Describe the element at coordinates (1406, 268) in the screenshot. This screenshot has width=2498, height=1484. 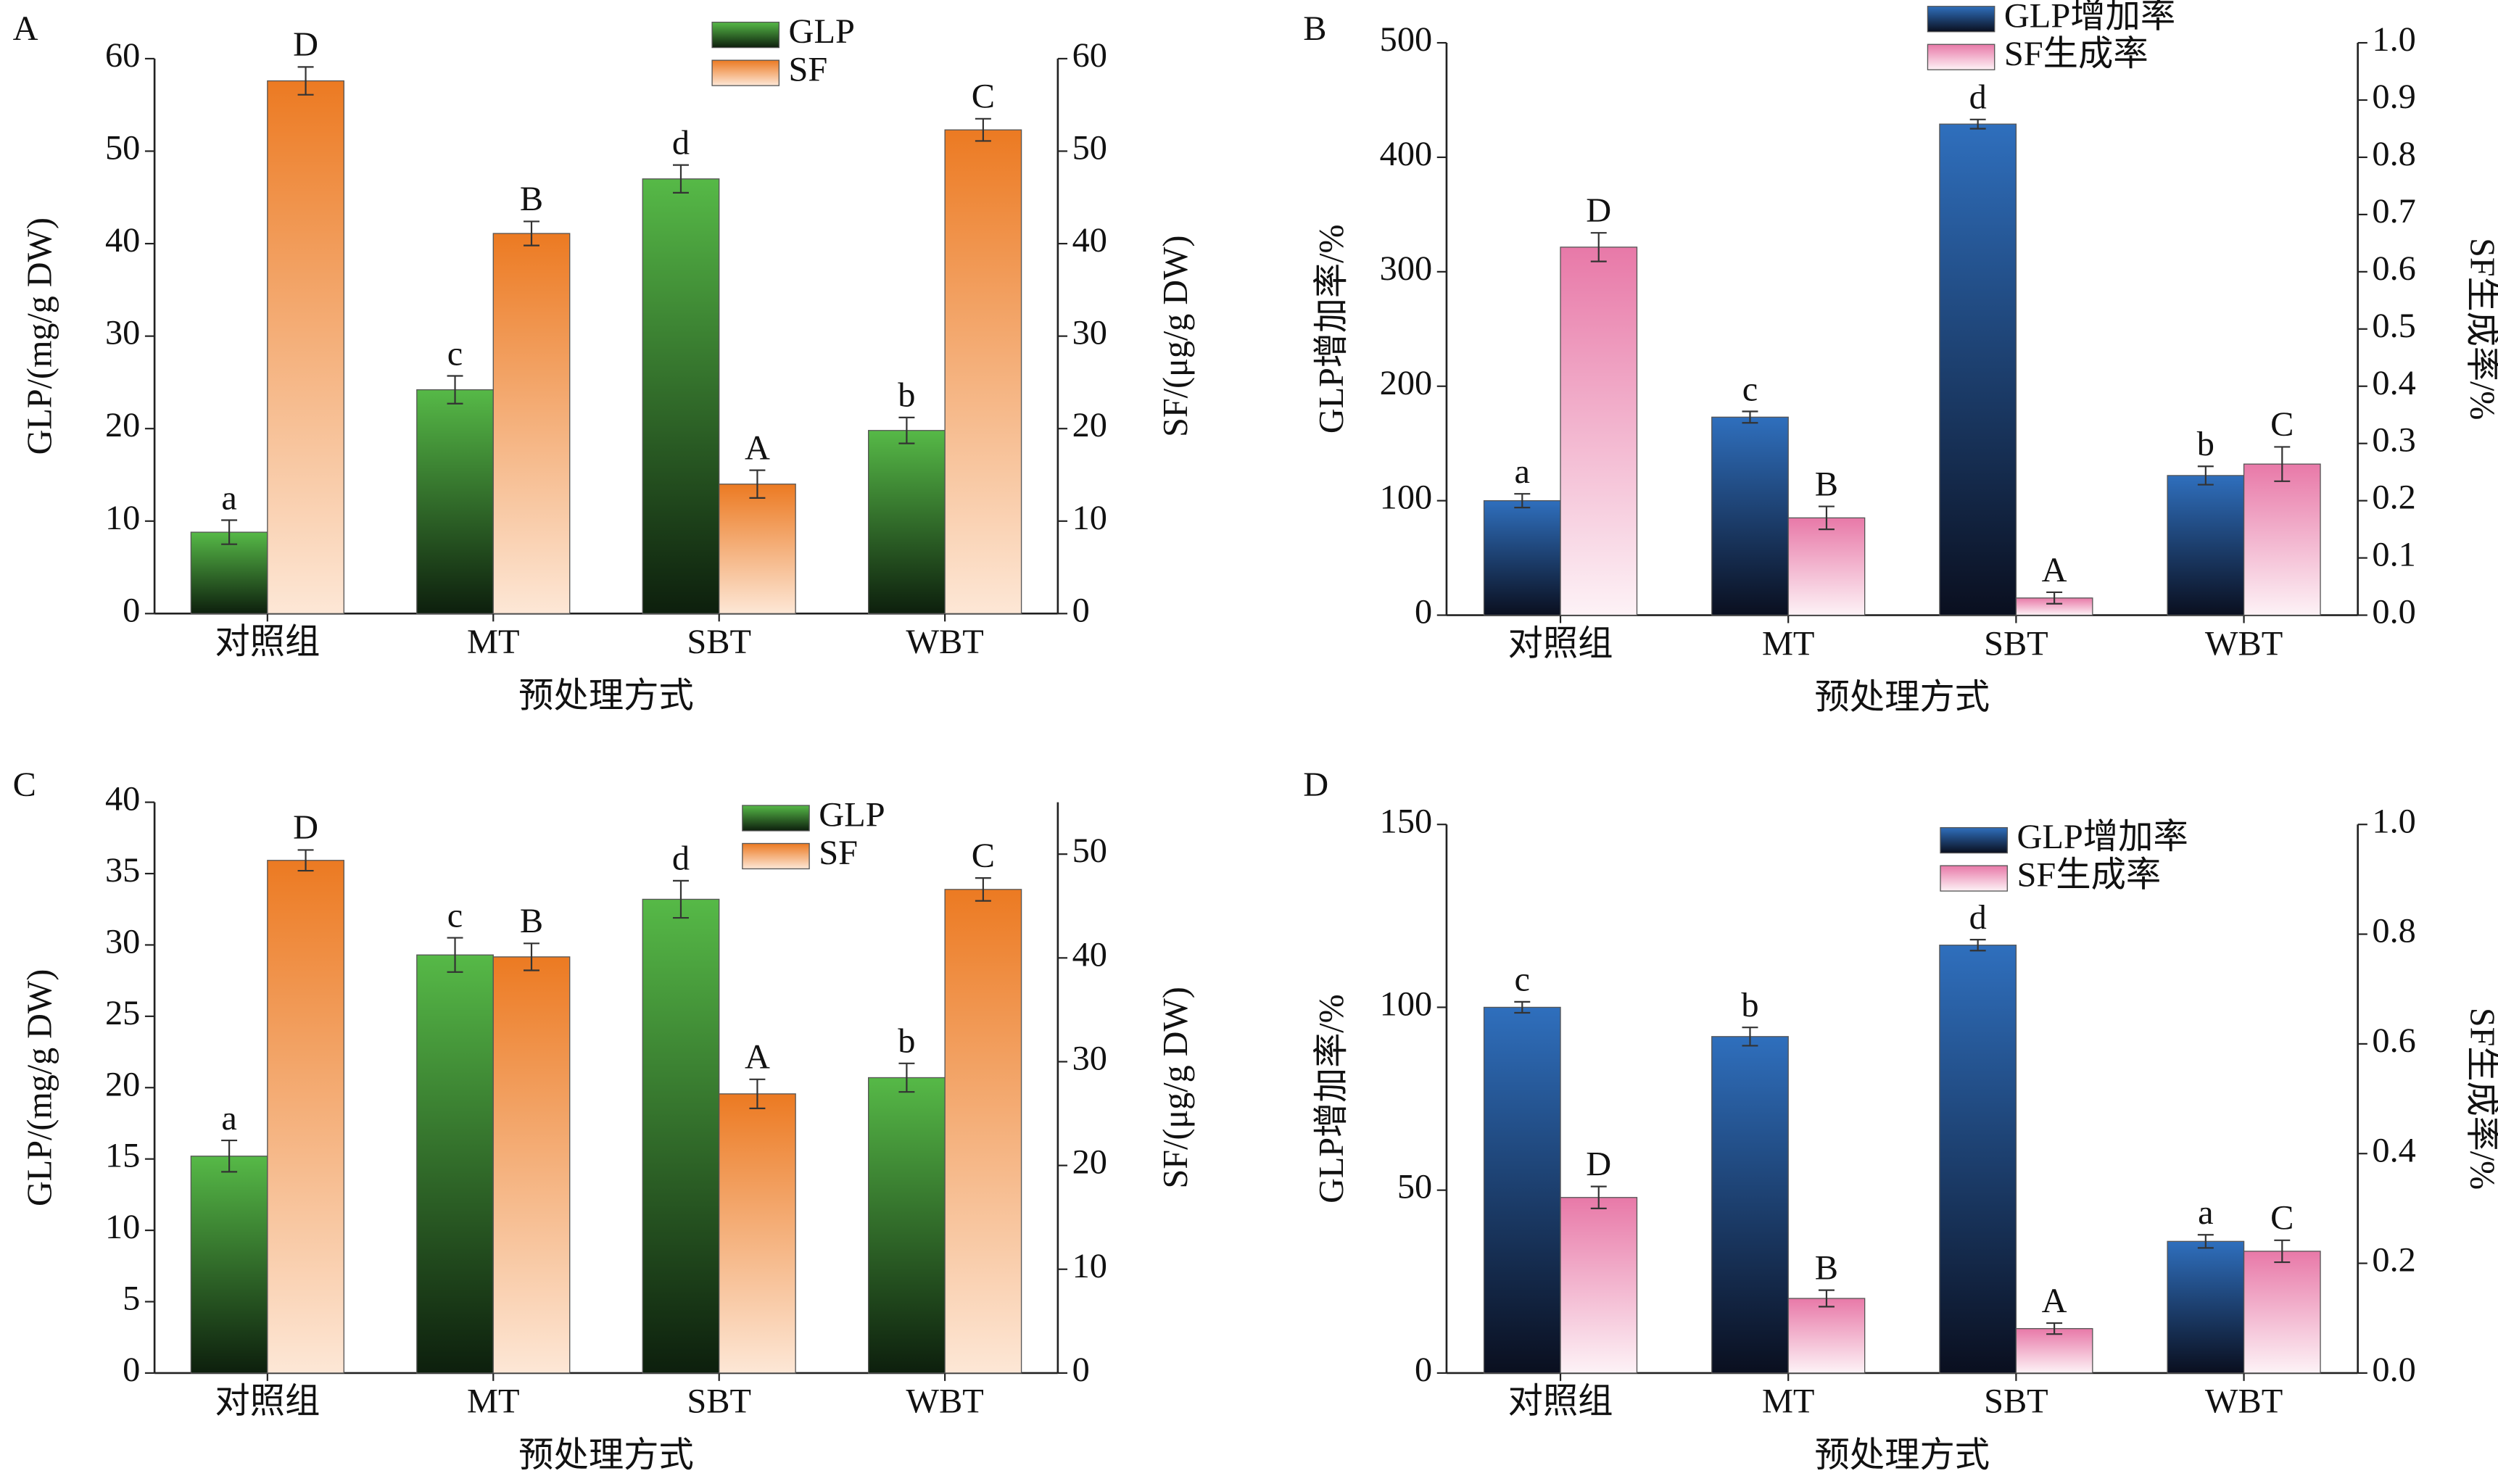
I see `y-tick-label: 300` at that location.